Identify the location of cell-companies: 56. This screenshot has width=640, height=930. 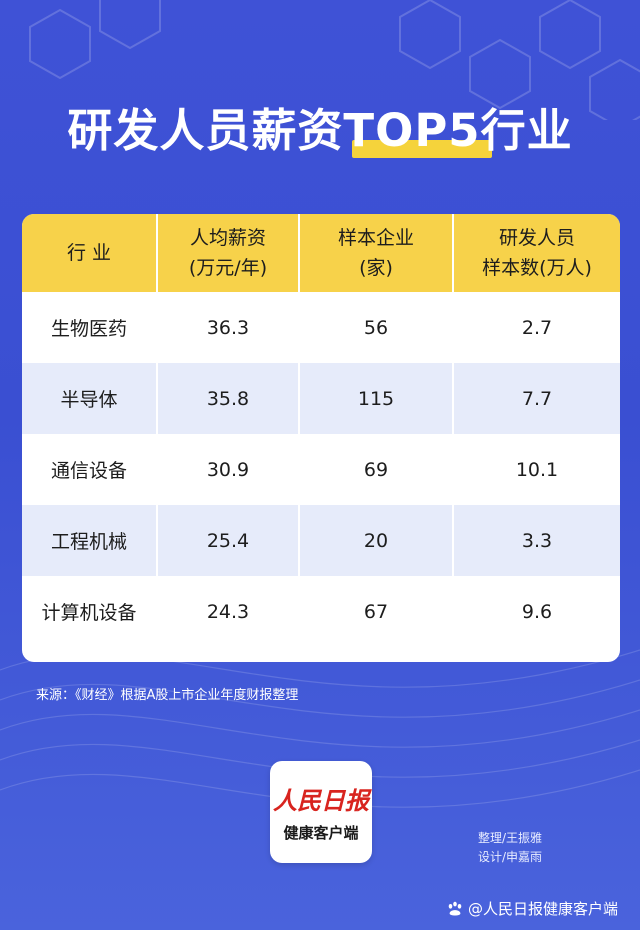
(377, 327).